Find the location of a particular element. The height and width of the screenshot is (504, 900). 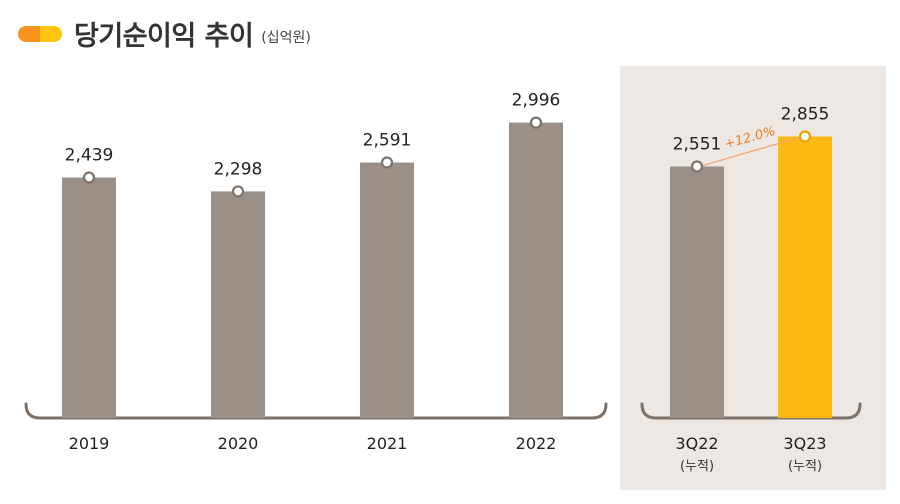

tick-note-3q22: (누적) is located at coordinates (697, 466).